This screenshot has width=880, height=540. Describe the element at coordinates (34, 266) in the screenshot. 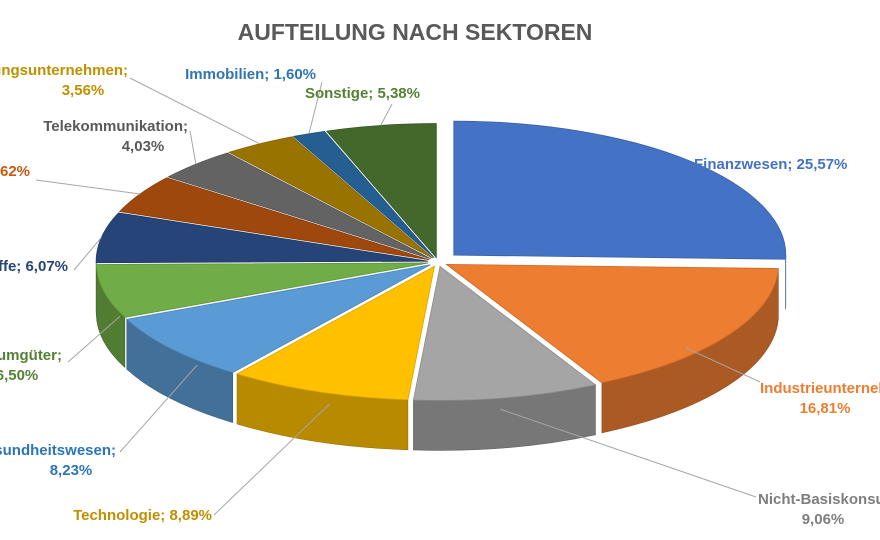

I see `slice-label-rohstoffe: Rohstoffe; 6,07%` at that location.